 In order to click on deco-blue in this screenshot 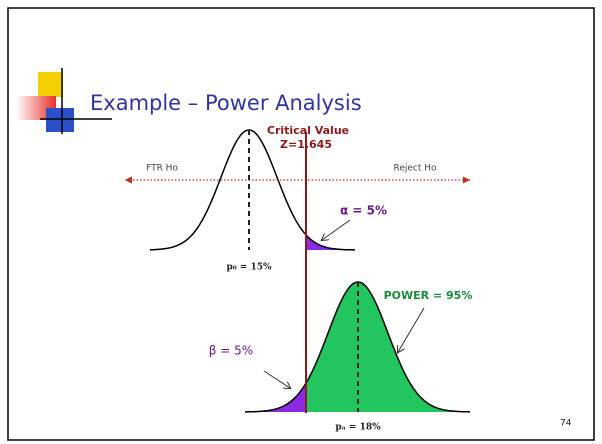, I will do `click(60, 120)`.